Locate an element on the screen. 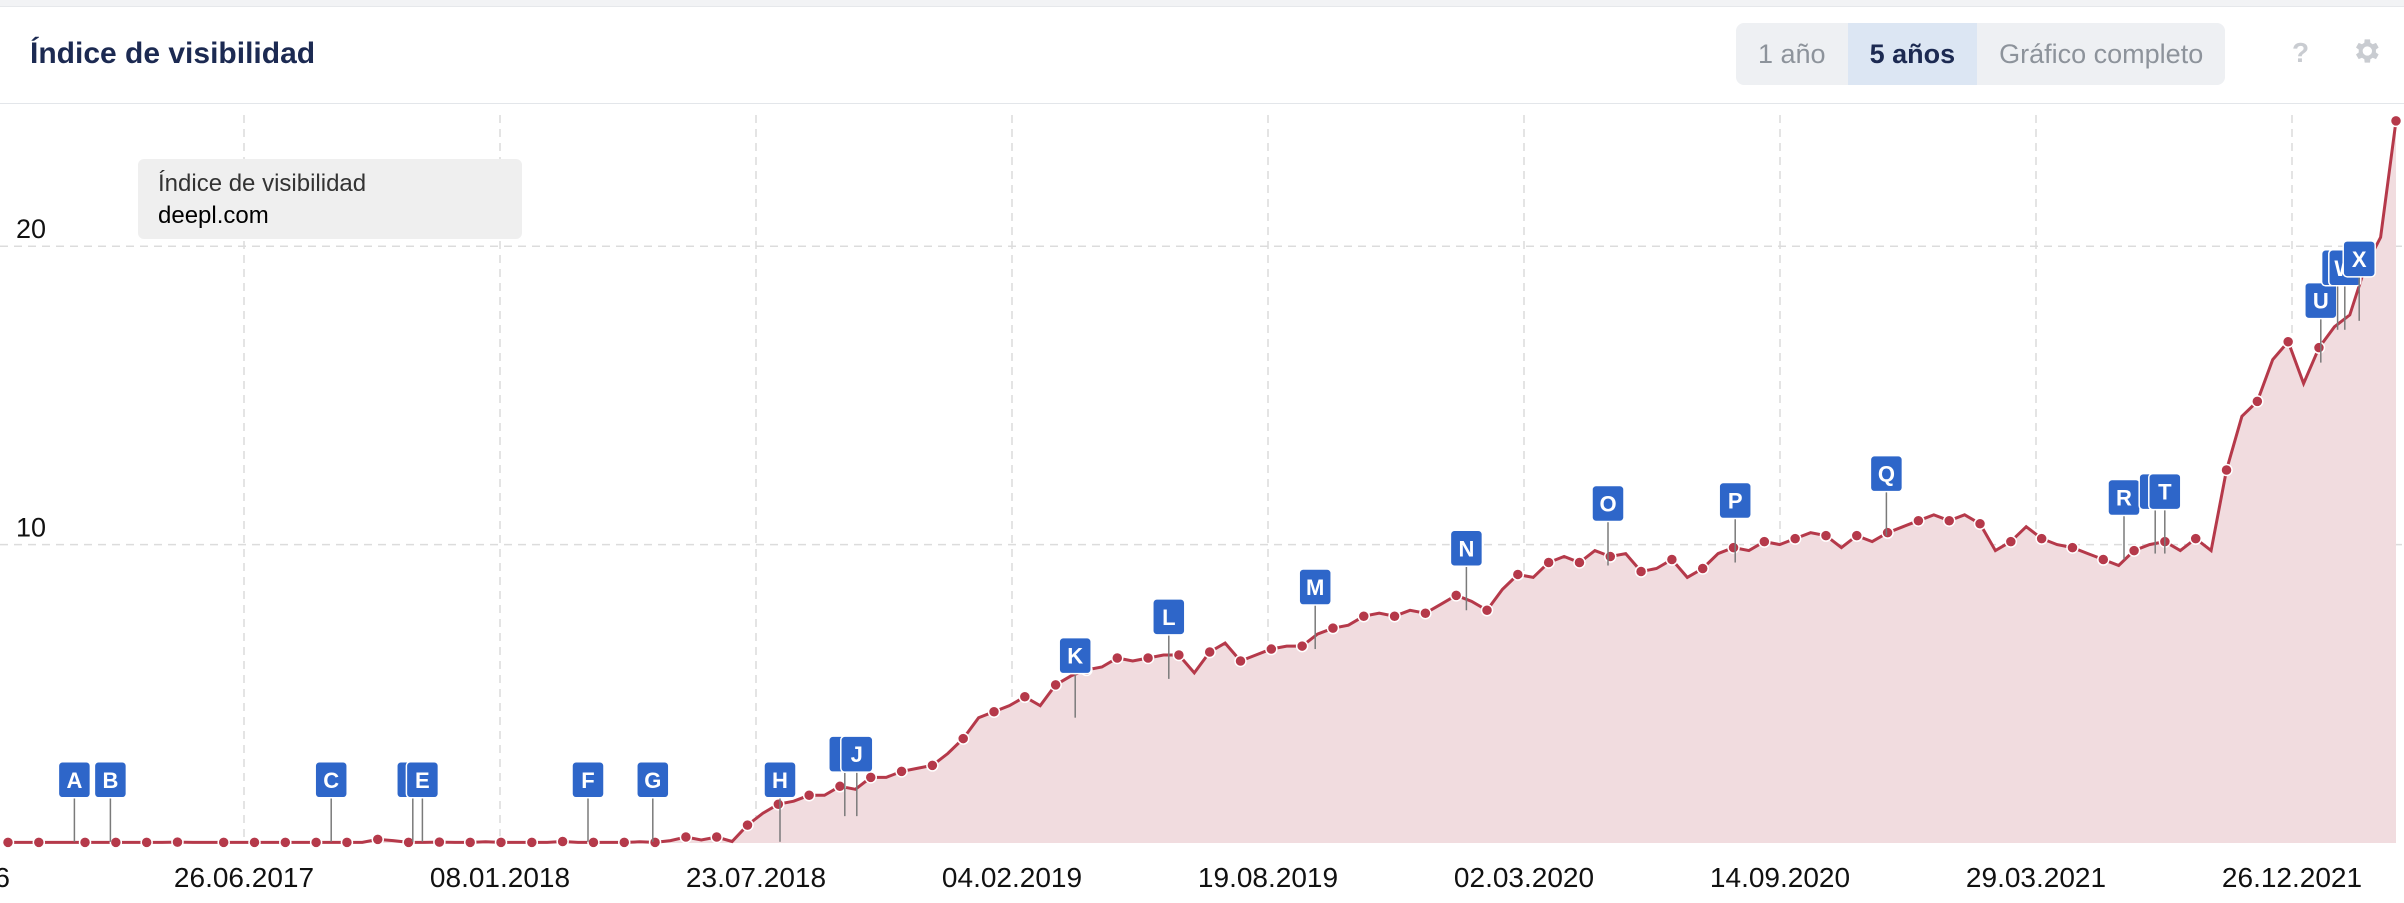 The width and height of the screenshot is (2404, 903). event-flag-b: B is located at coordinates (110, 801).